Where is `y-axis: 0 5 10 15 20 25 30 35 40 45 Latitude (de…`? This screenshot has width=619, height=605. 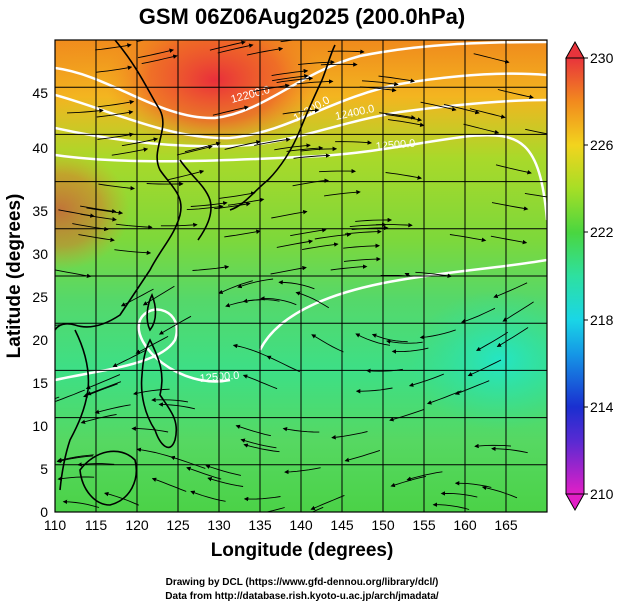 y-axis: 0 5 10 15 20 25 30 35 40 45 Latitude (de… is located at coordinates (26, 302).